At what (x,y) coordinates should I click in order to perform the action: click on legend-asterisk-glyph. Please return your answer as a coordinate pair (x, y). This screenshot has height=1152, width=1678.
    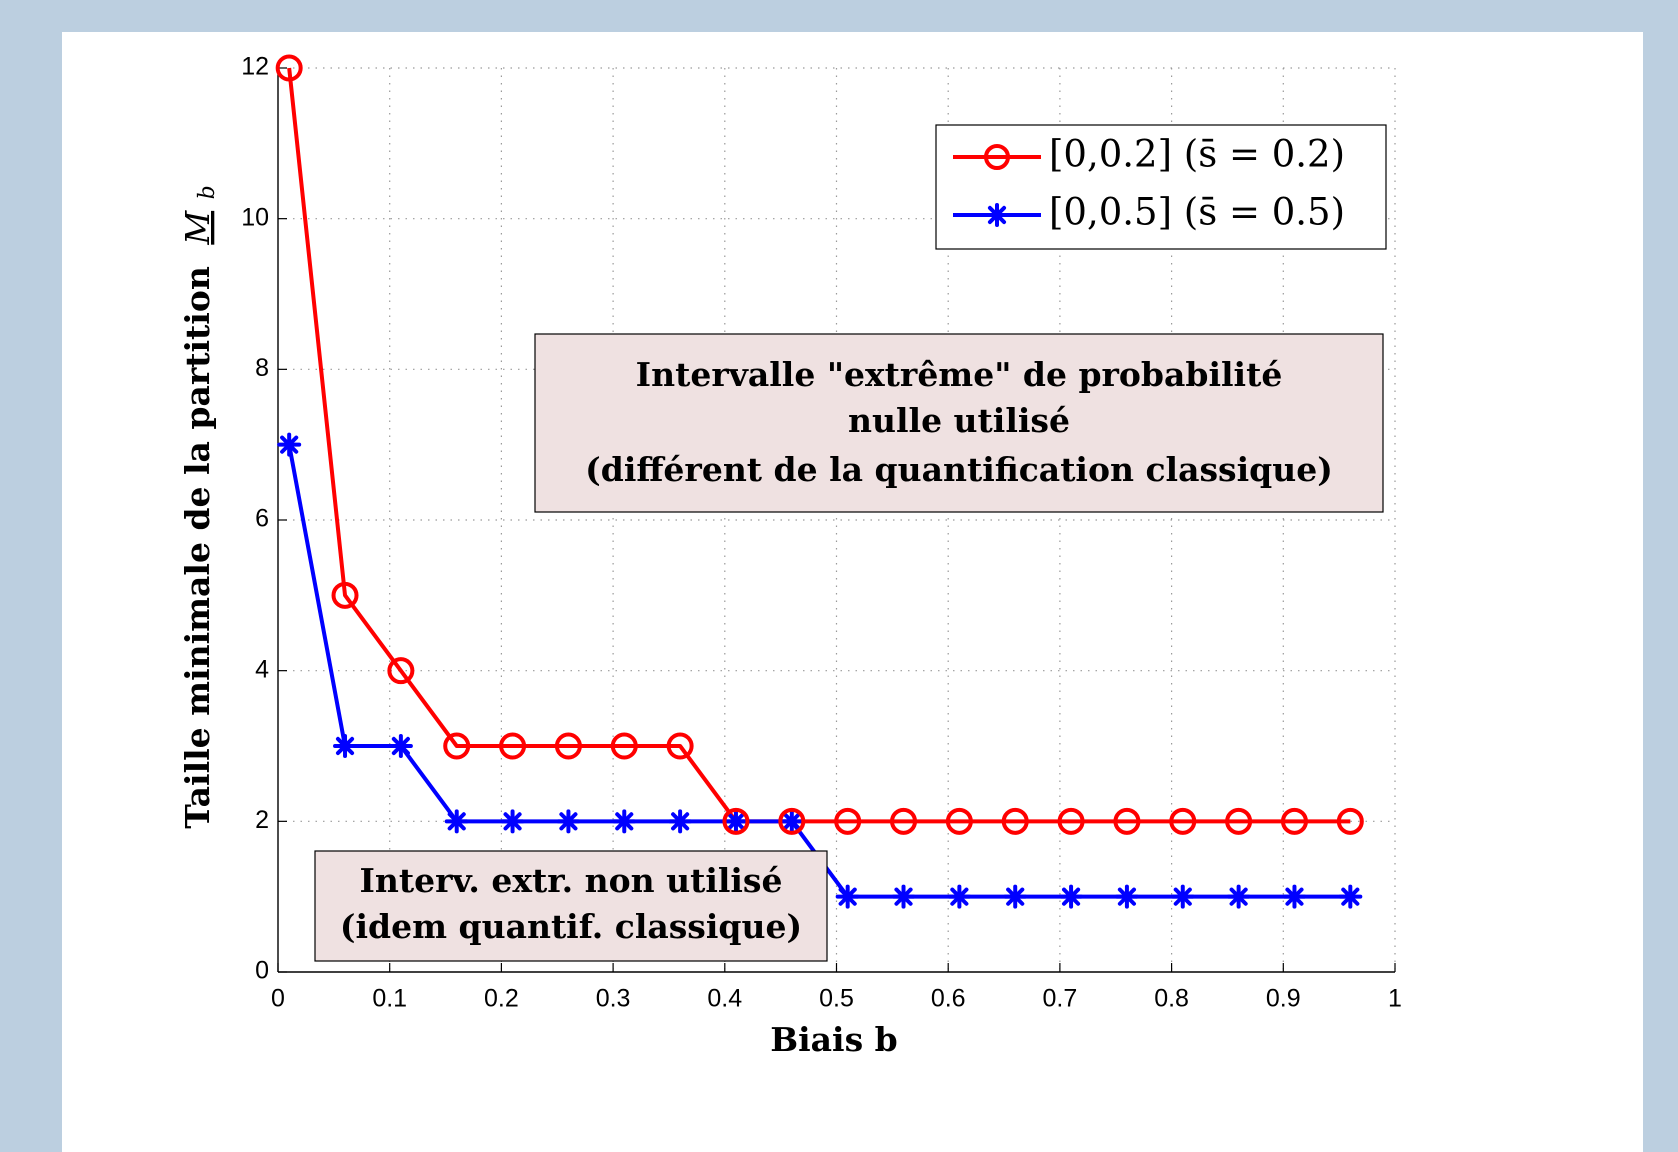
    Looking at the image, I should click on (997, 215).